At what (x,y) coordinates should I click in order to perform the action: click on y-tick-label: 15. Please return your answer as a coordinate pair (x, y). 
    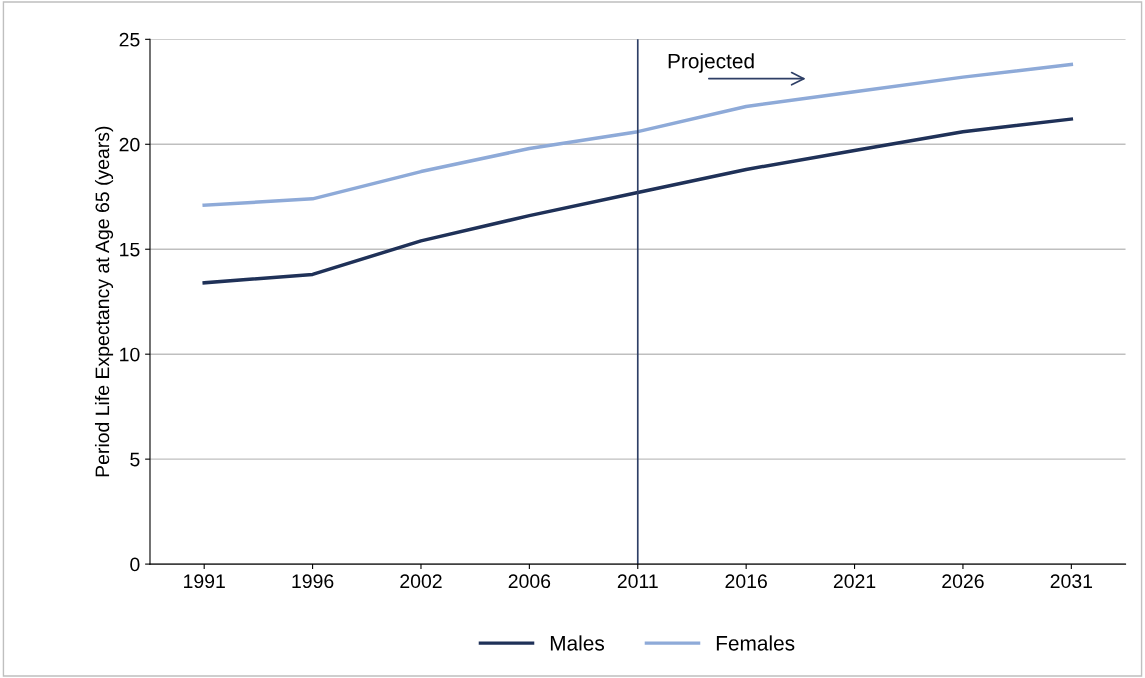
    Looking at the image, I should click on (130, 249).